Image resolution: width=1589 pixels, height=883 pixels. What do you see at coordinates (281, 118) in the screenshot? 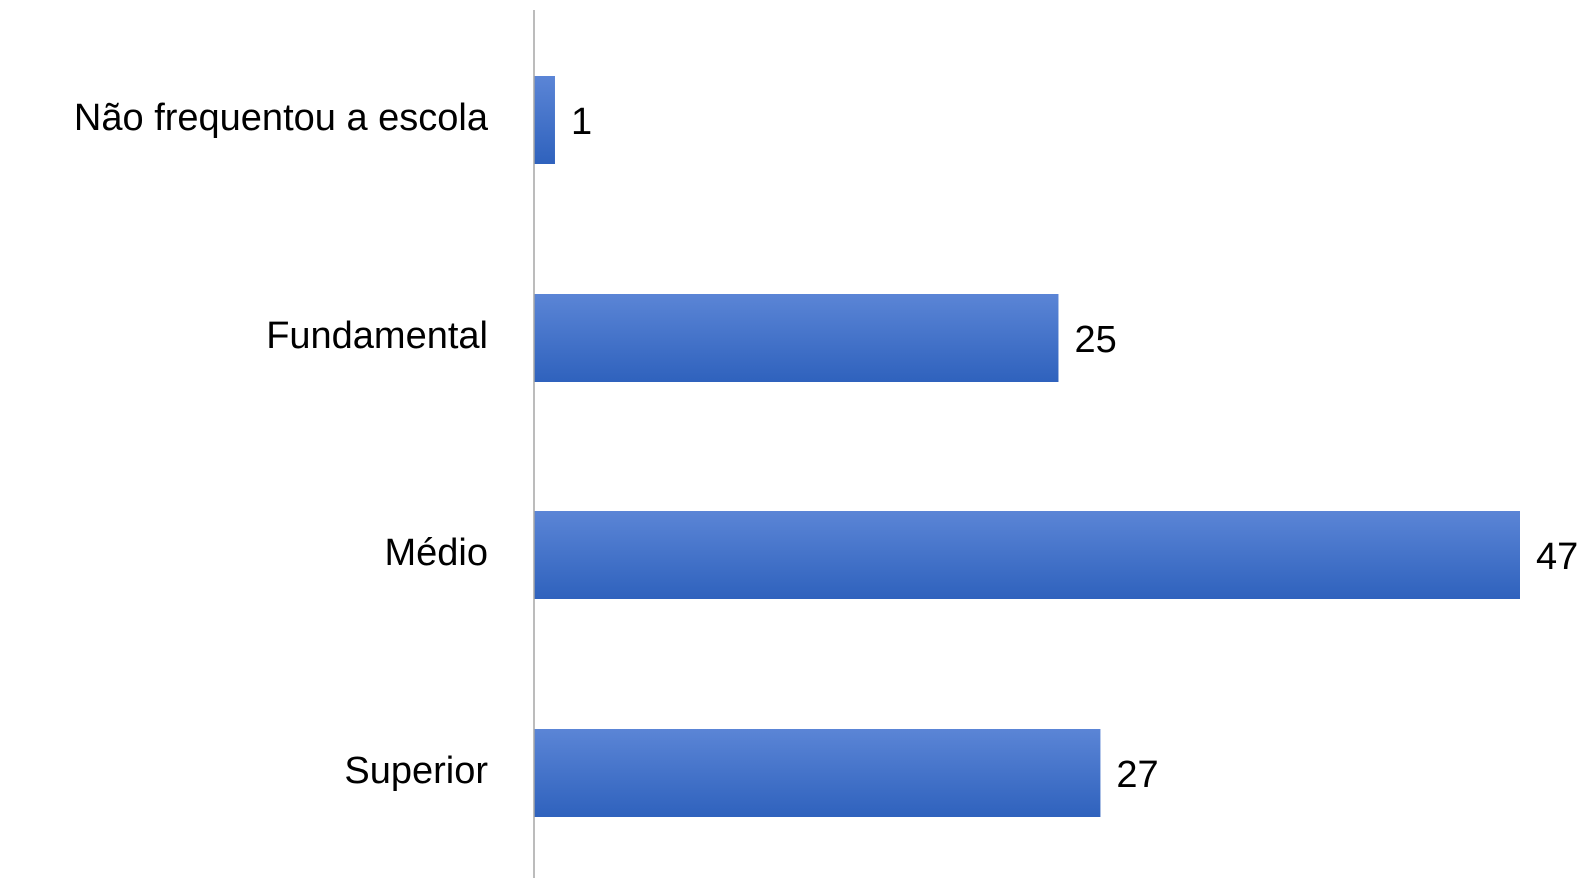
I see `category-label: Não frequentou a escola` at bounding box center [281, 118].